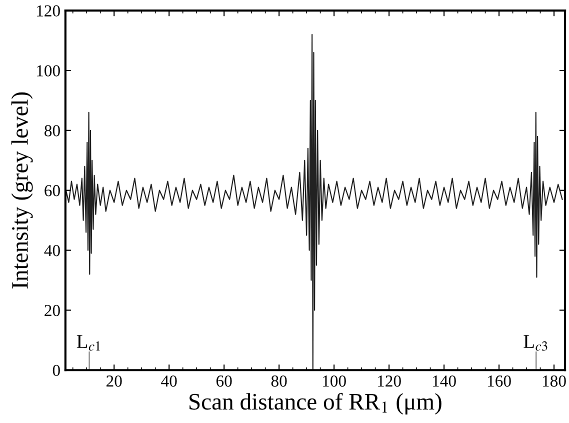 The width and height of the screenshot is (569, 423). What do you see at coordinates (224, 381) in the screenshot?
I see `x-tick-label: 60` at bounding box center [224, 381].